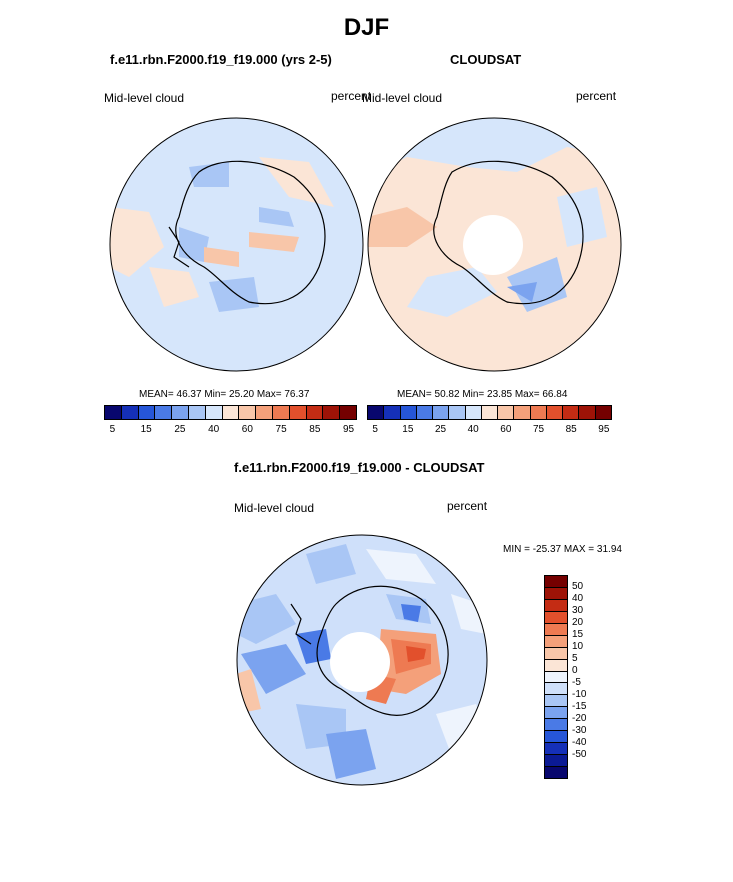 This screenshot has width=733, height=882. What do you see at coordinates (579, 742) in the screenshot?
I see `colorbar-tick-label: -40` at bounding box center [579, 742].